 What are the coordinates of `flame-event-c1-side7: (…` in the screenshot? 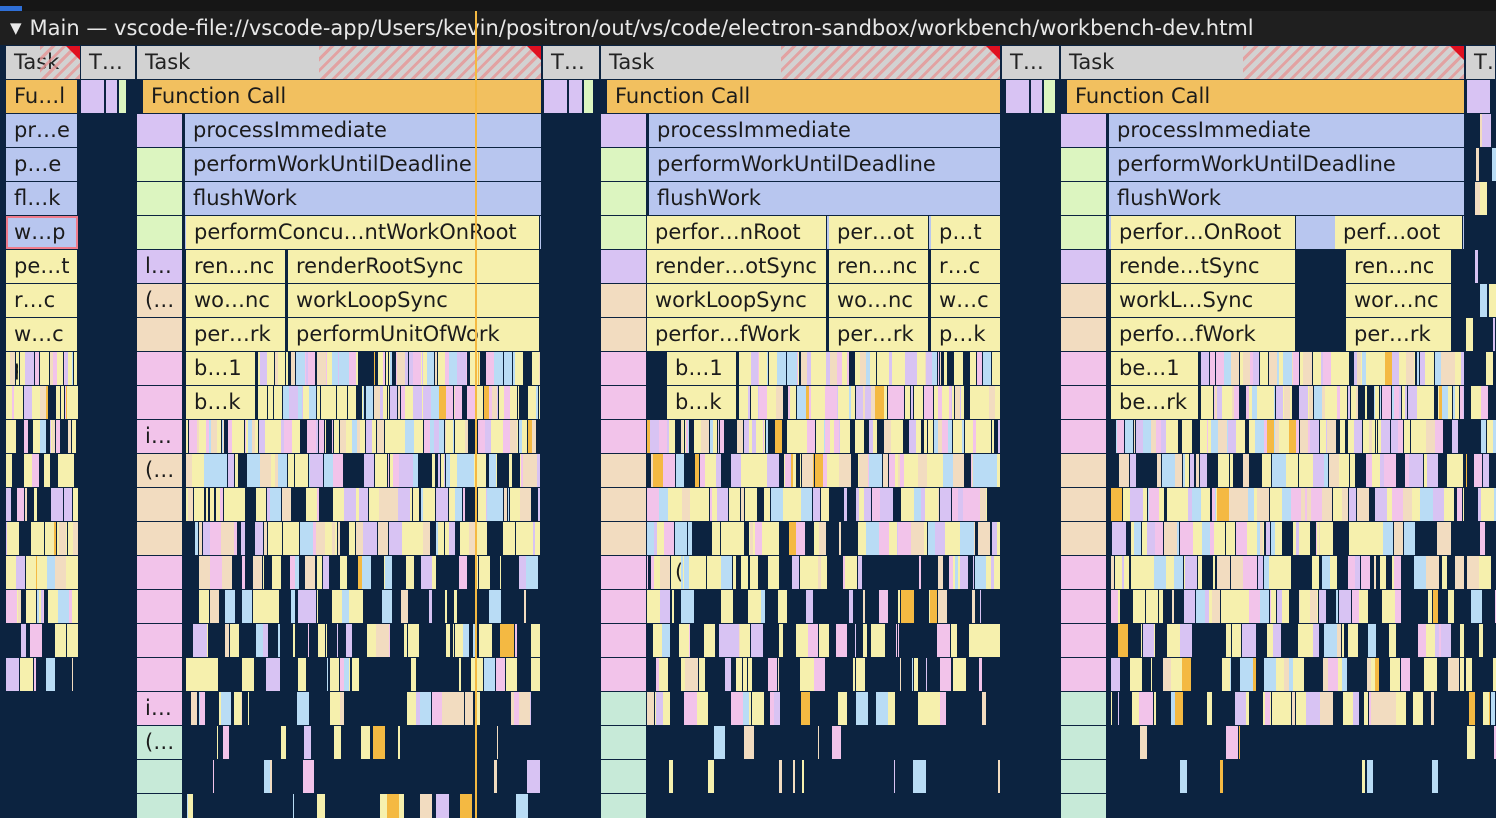 It's located at (160, 300).